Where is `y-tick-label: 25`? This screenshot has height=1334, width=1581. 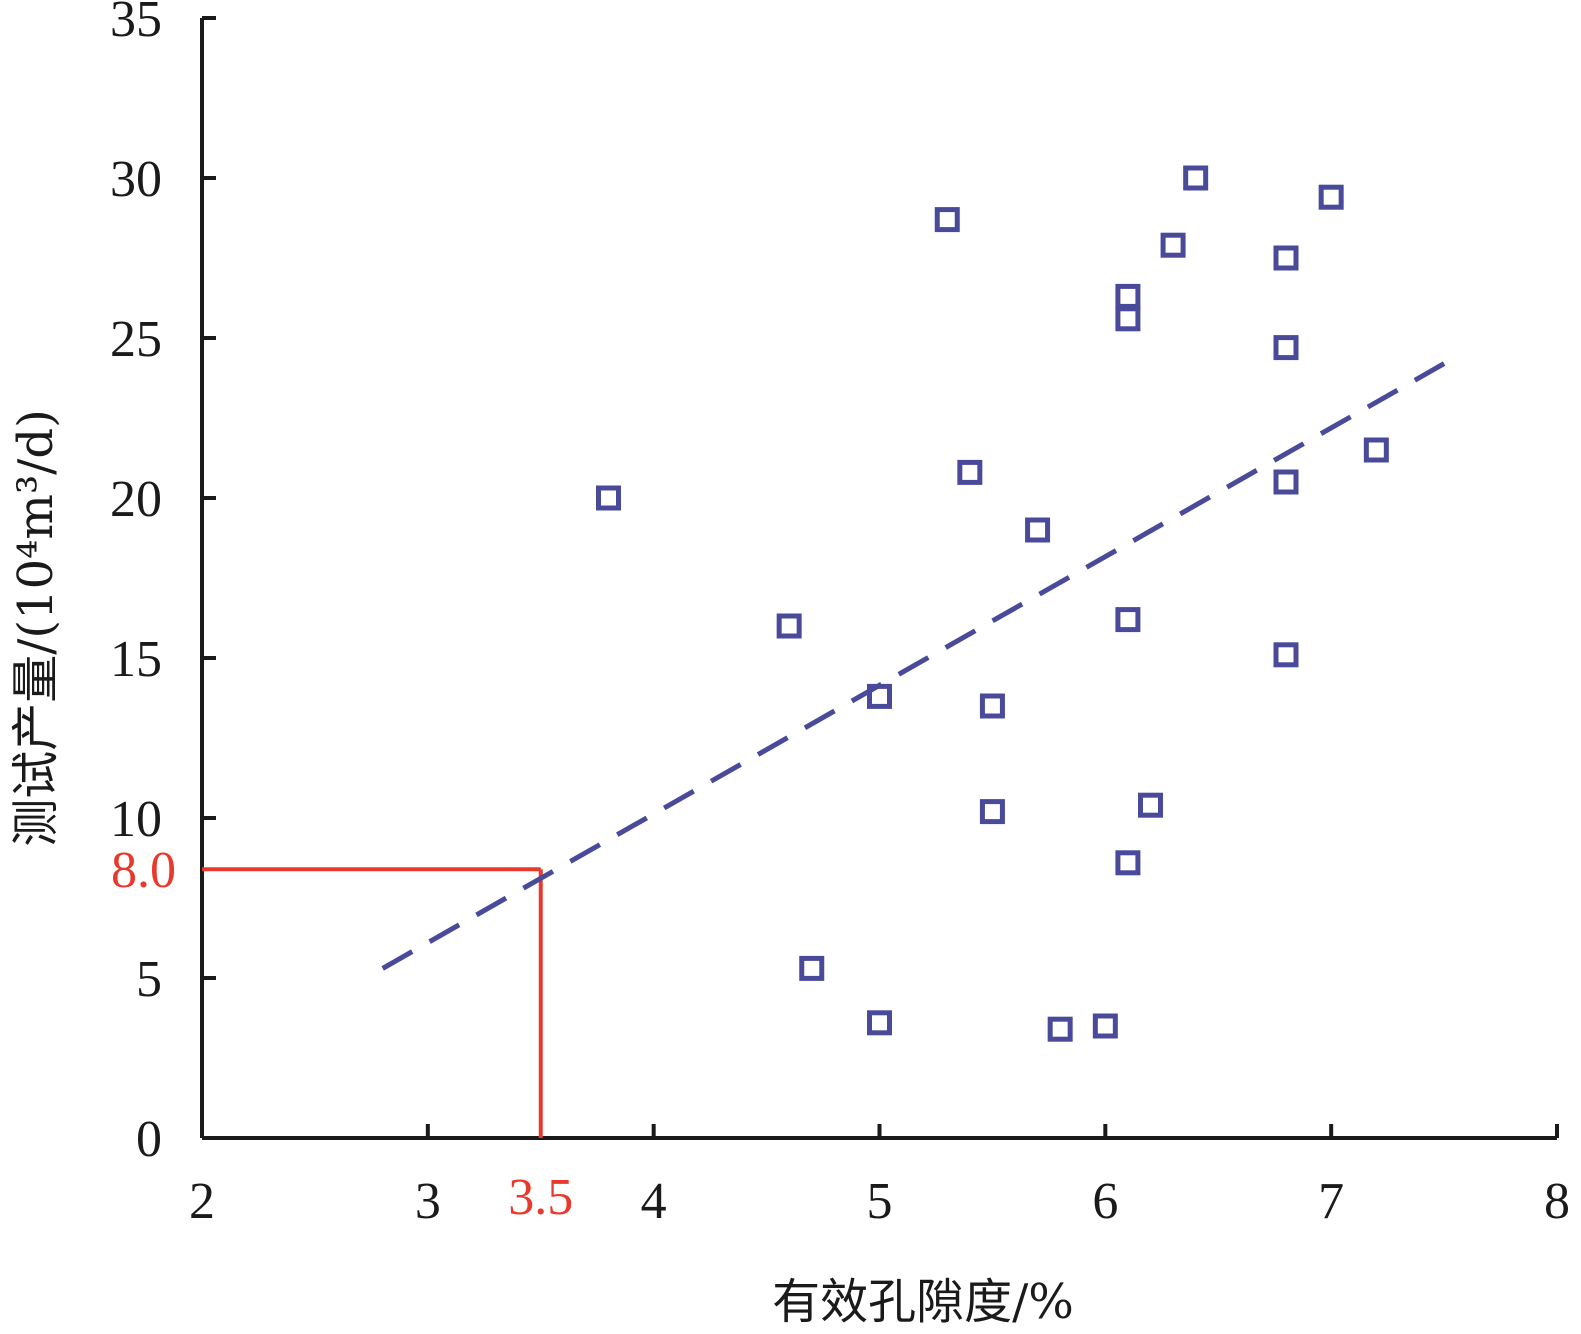
y-tick-label: 25 is located at coordinates (136, 339).